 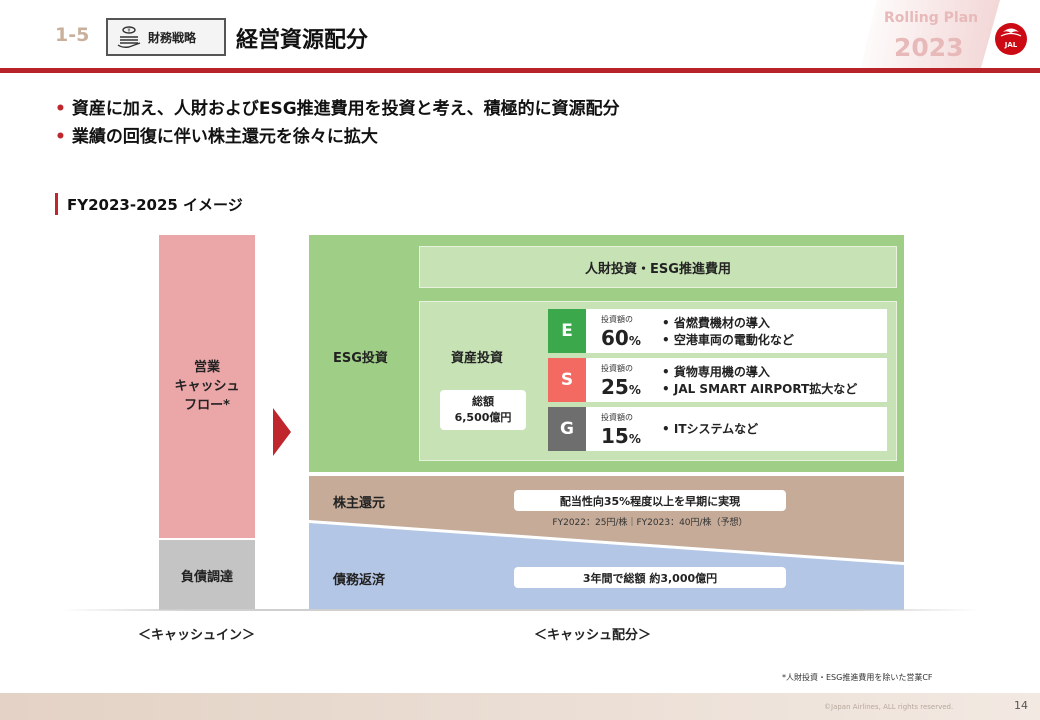 I want to click on esg-row-governance: G 投資額の 15% • ITシステムなど, so click(x=717, y=429).